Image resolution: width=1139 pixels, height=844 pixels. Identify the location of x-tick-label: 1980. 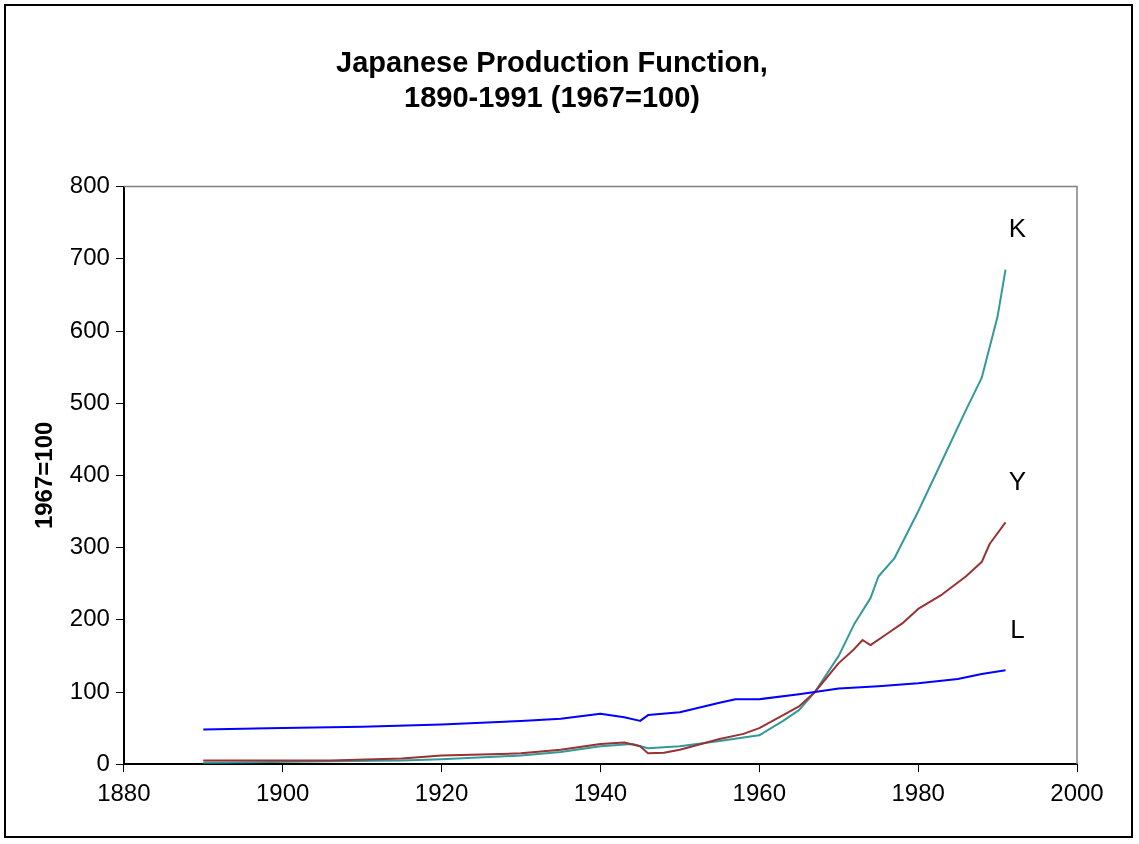
(918, 793).